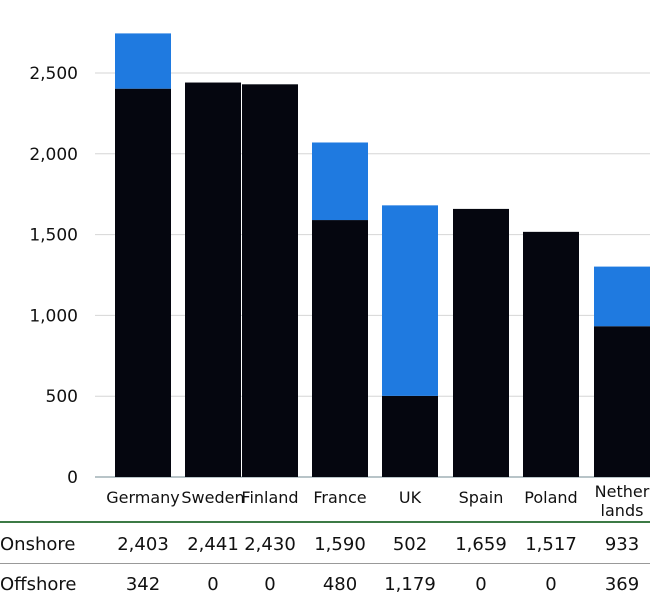  Describe the element at coordinates (550, 497) in the screenshot. I see `x-tick-label: Poland` at that location.